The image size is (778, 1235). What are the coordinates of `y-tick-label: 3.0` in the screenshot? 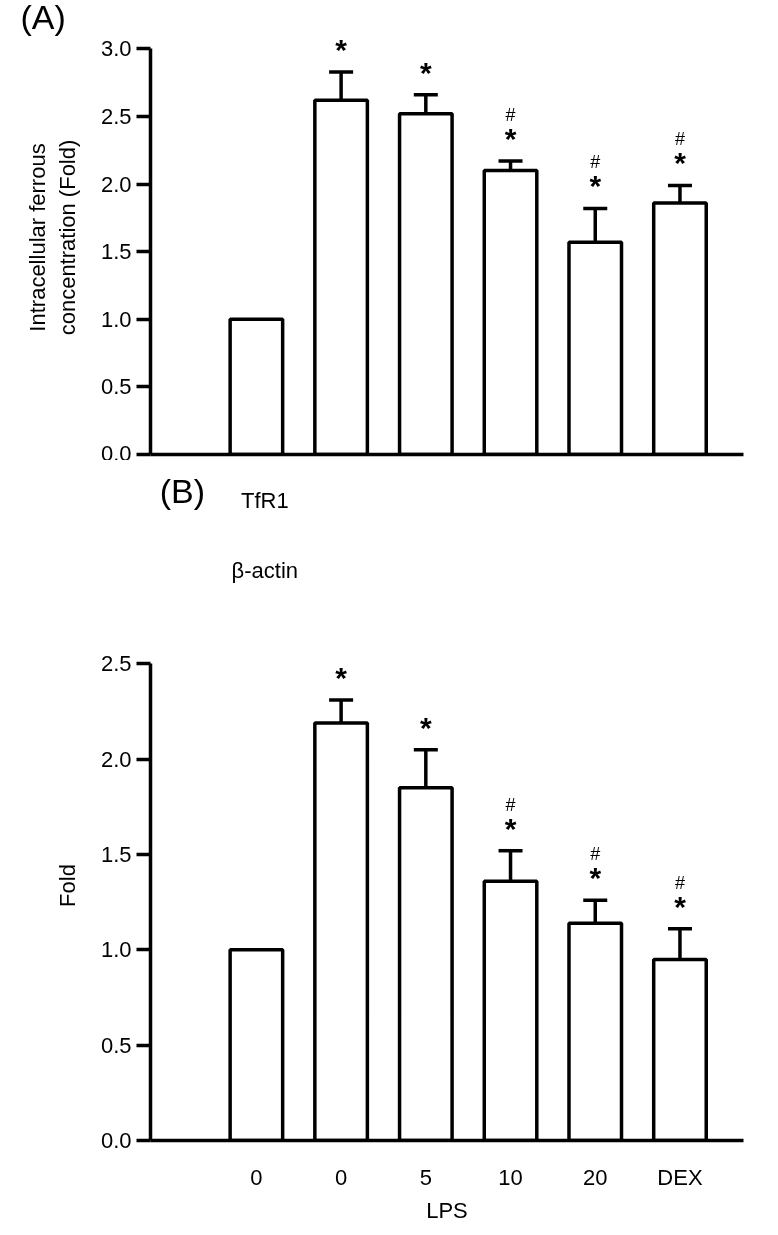 It's located at (116, 49).